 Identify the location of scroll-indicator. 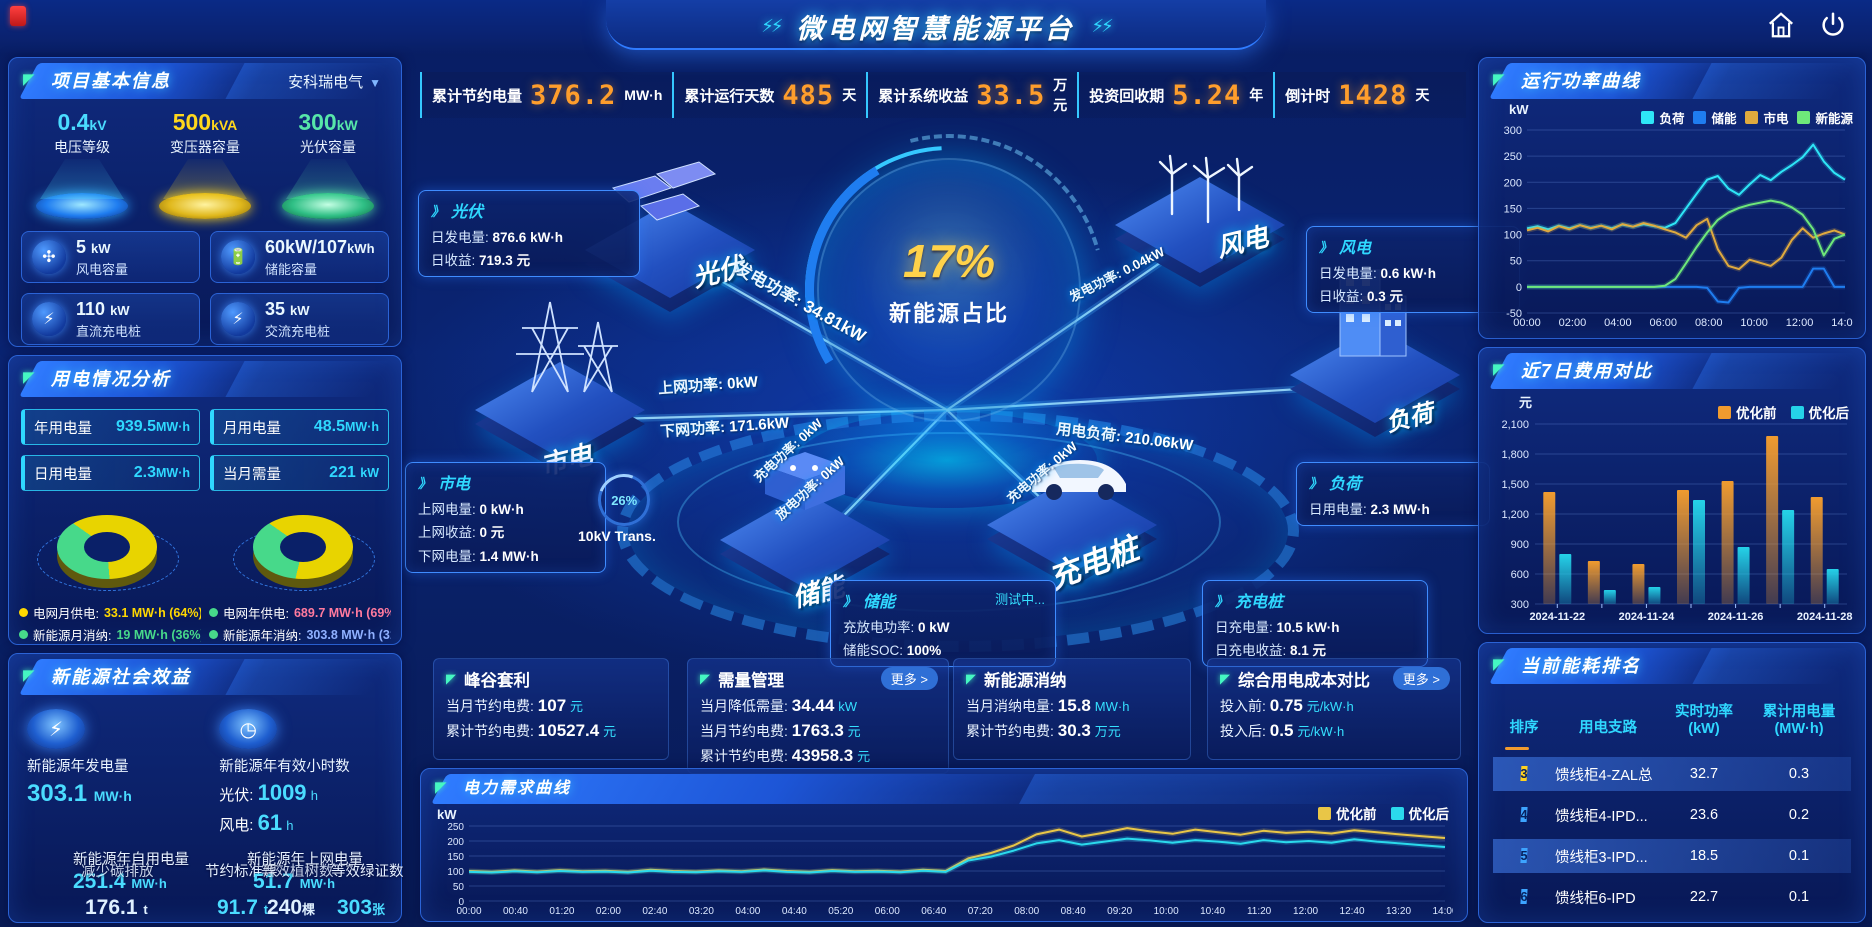
(1517, 748).